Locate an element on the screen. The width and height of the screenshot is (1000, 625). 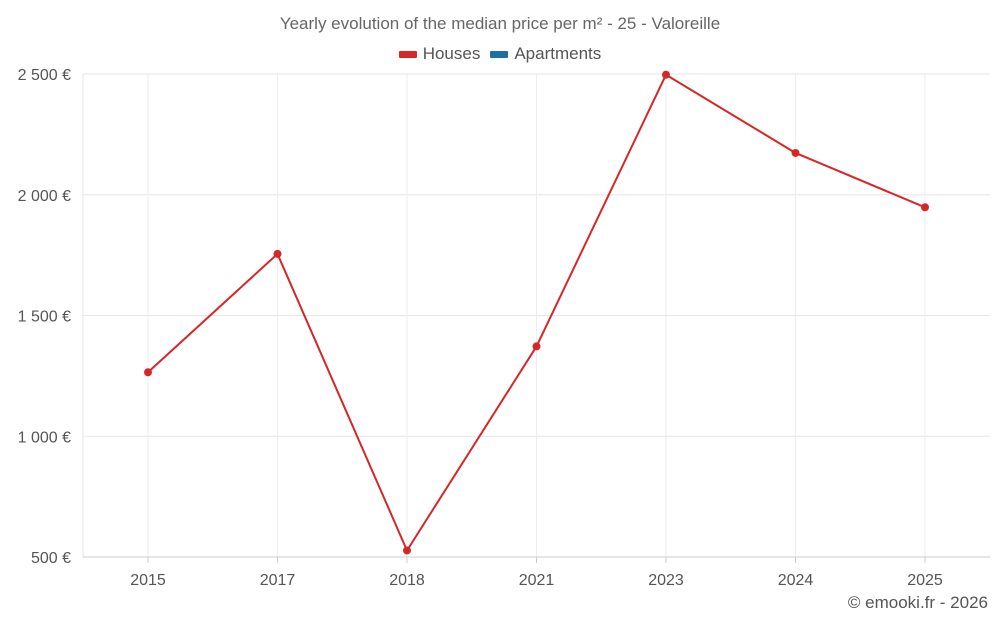
x-tick-label-2021: 2021 is located at coordinates (537, 580).